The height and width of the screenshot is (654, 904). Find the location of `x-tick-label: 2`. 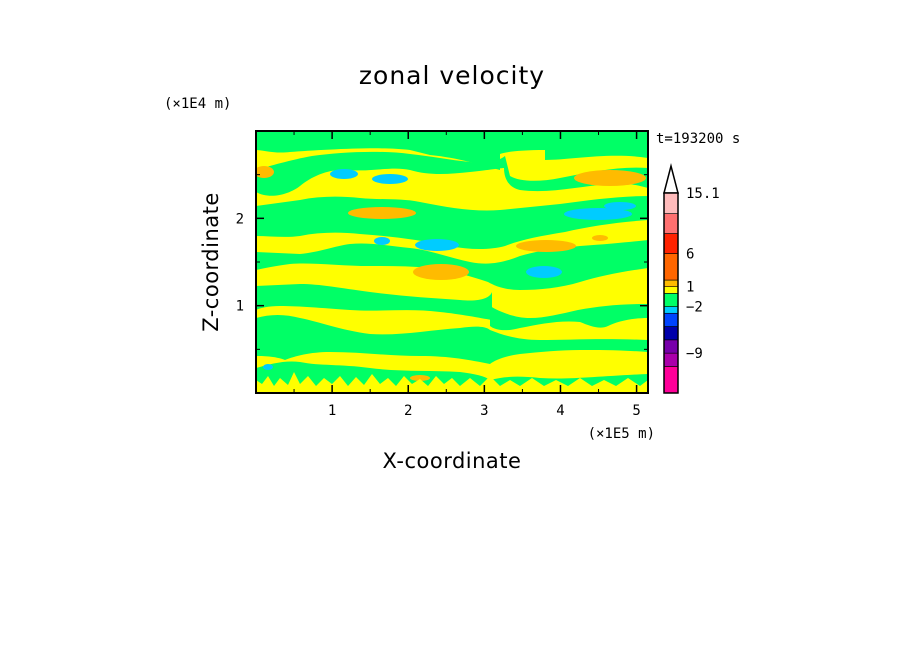

x-tick-label: 2 is located at coordinates (408, 411).